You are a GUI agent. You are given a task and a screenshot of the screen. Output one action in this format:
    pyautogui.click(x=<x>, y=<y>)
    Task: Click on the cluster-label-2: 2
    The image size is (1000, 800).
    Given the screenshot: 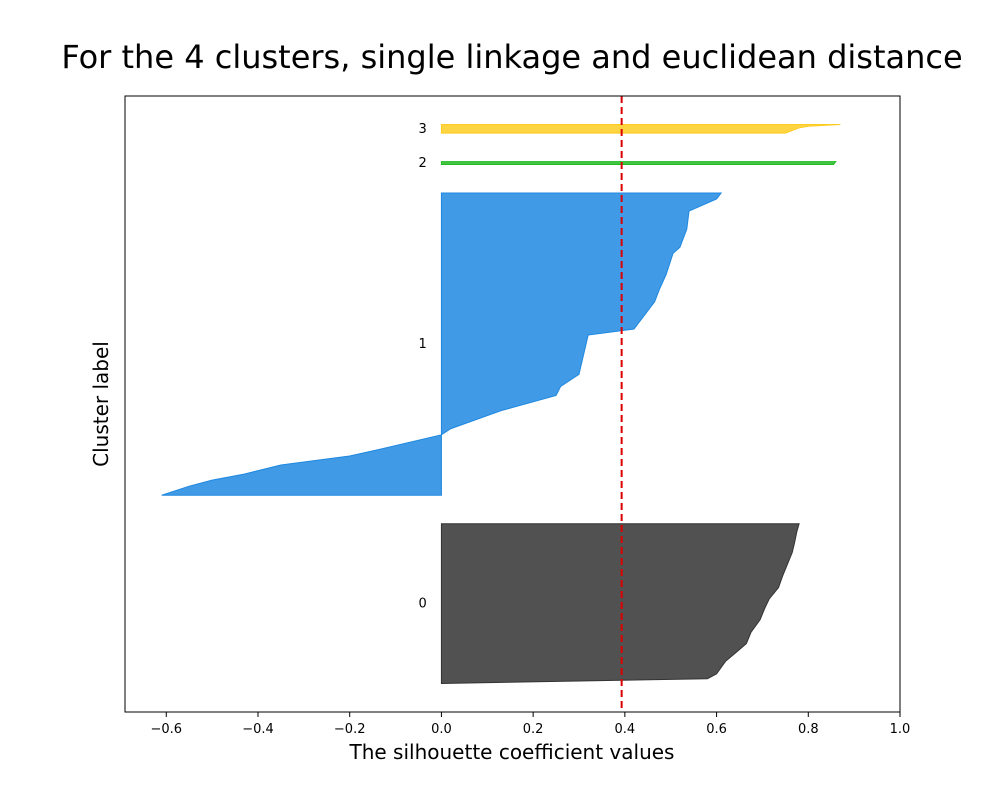 What is the action you would take?
    pyautogui.click(x=422, y=163)
    